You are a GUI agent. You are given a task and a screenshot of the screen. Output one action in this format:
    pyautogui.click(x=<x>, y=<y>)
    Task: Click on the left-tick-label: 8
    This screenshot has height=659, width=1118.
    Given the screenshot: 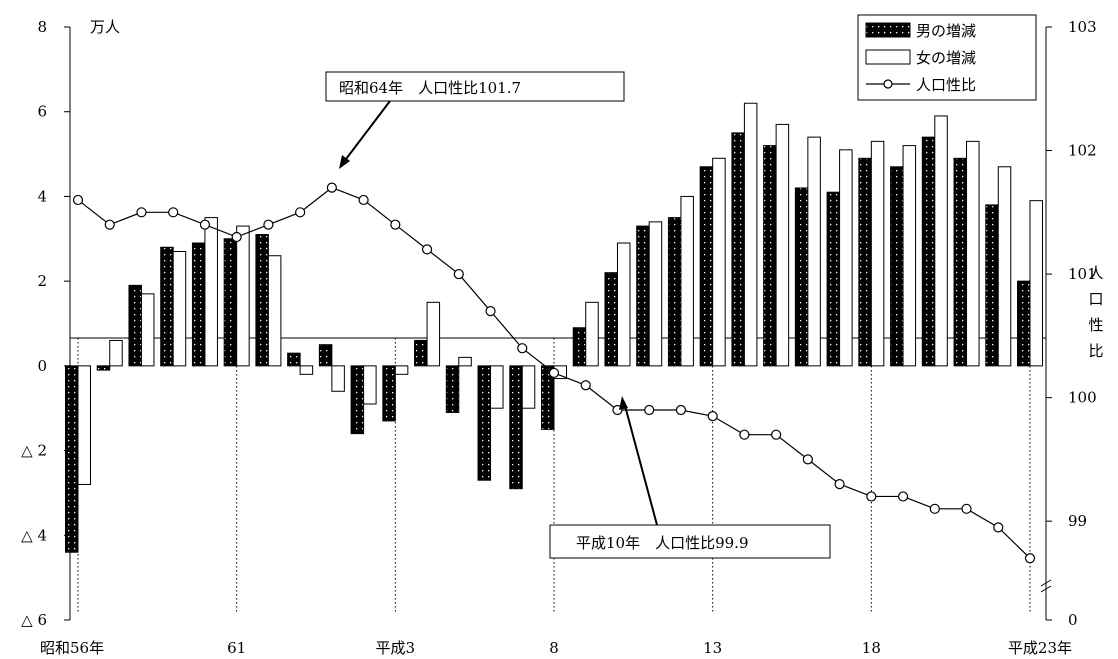 What is the action you would take?
    pyautogui.click(x=42, y=27)
    